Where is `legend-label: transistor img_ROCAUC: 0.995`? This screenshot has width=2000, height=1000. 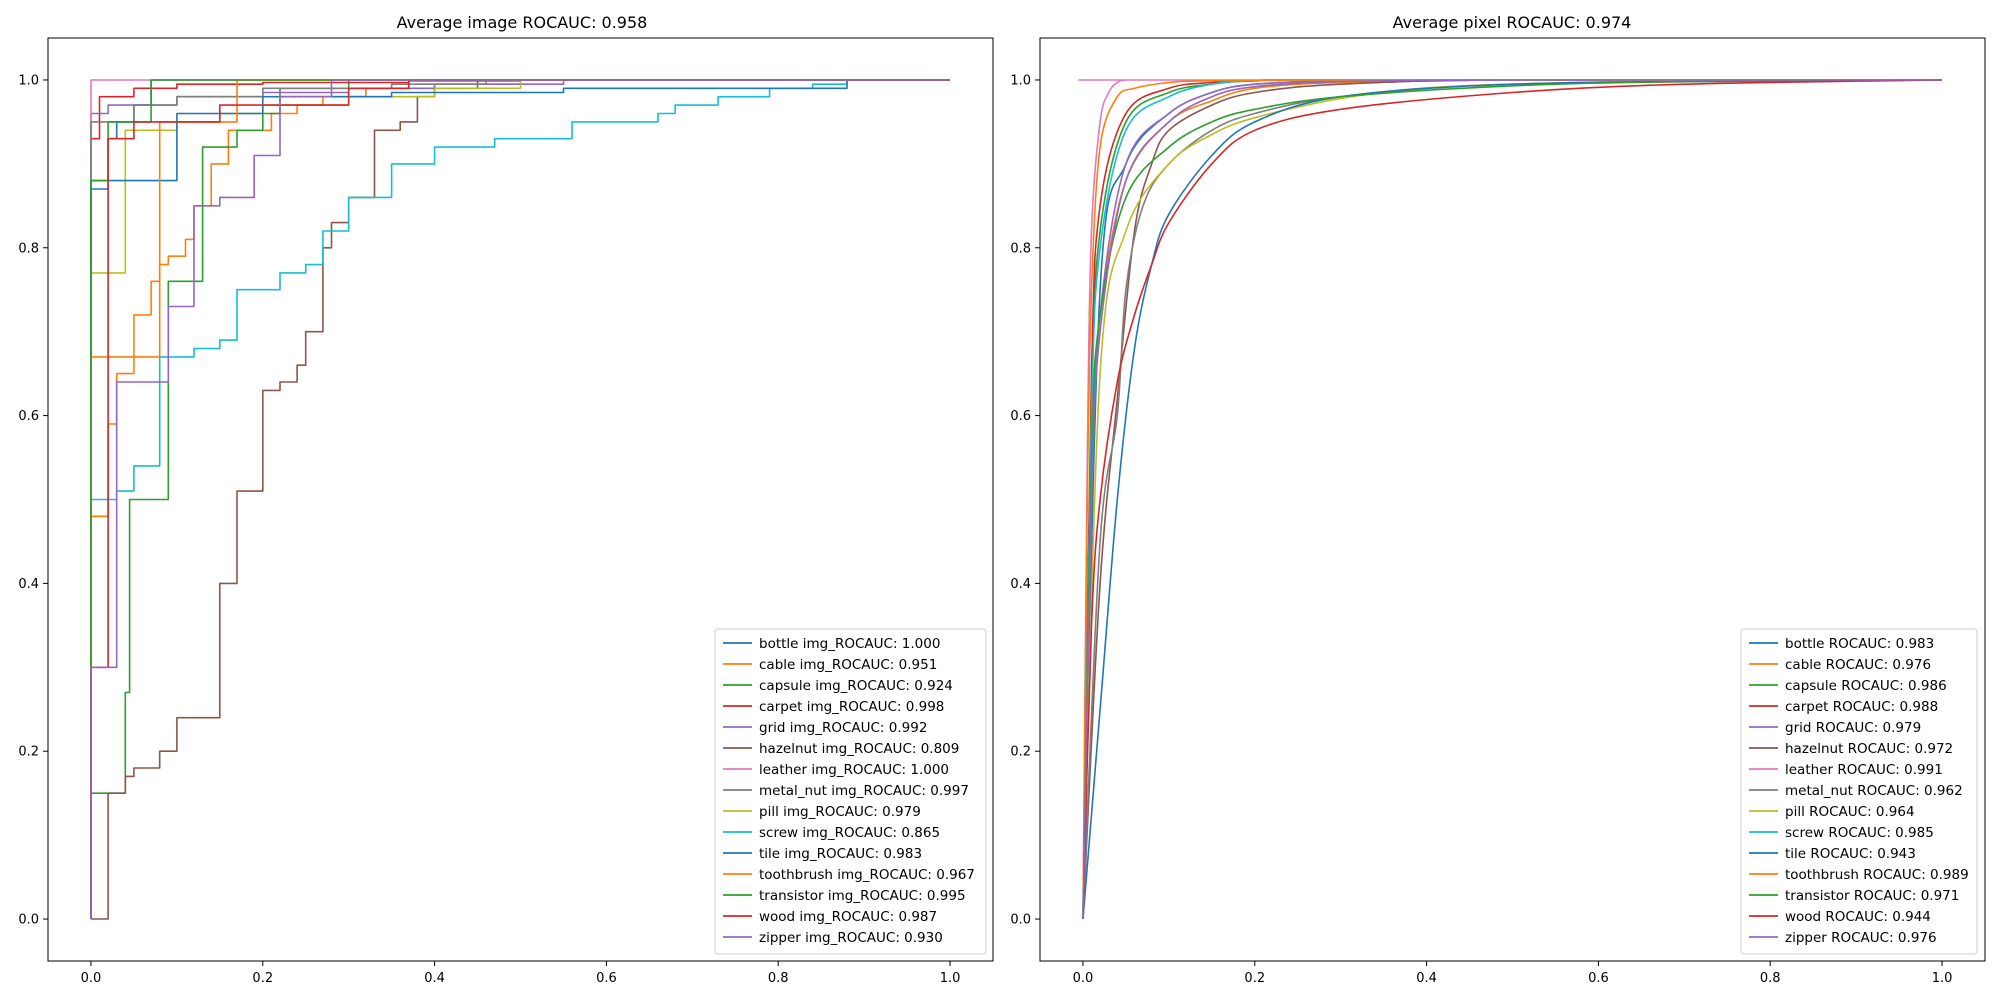 legend-label: transistor img_ROCAUC: 0.995 is located at coordinates (862, 896).